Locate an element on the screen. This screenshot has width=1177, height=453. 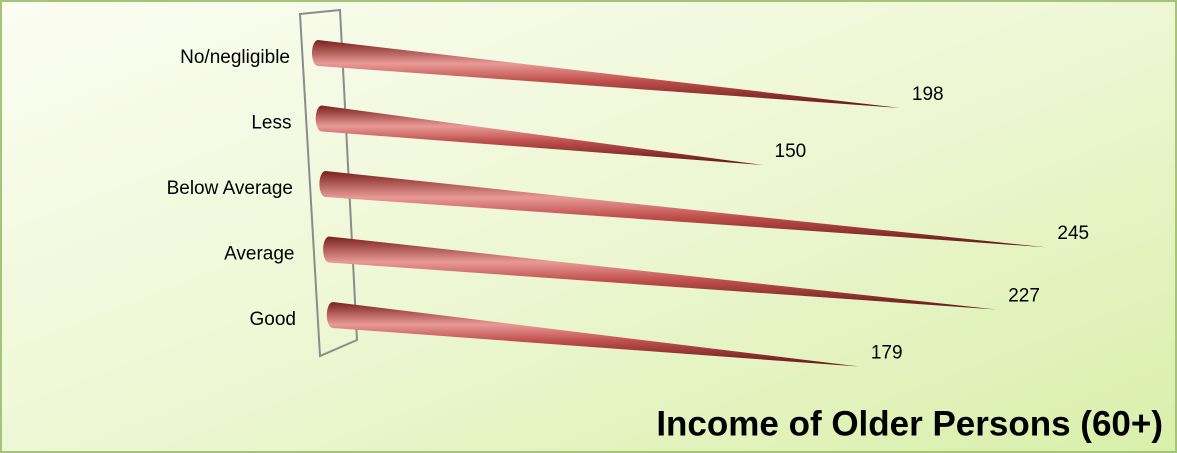
chart-title: Income of Older Persons (60+) is located at coordinates (909, 423).